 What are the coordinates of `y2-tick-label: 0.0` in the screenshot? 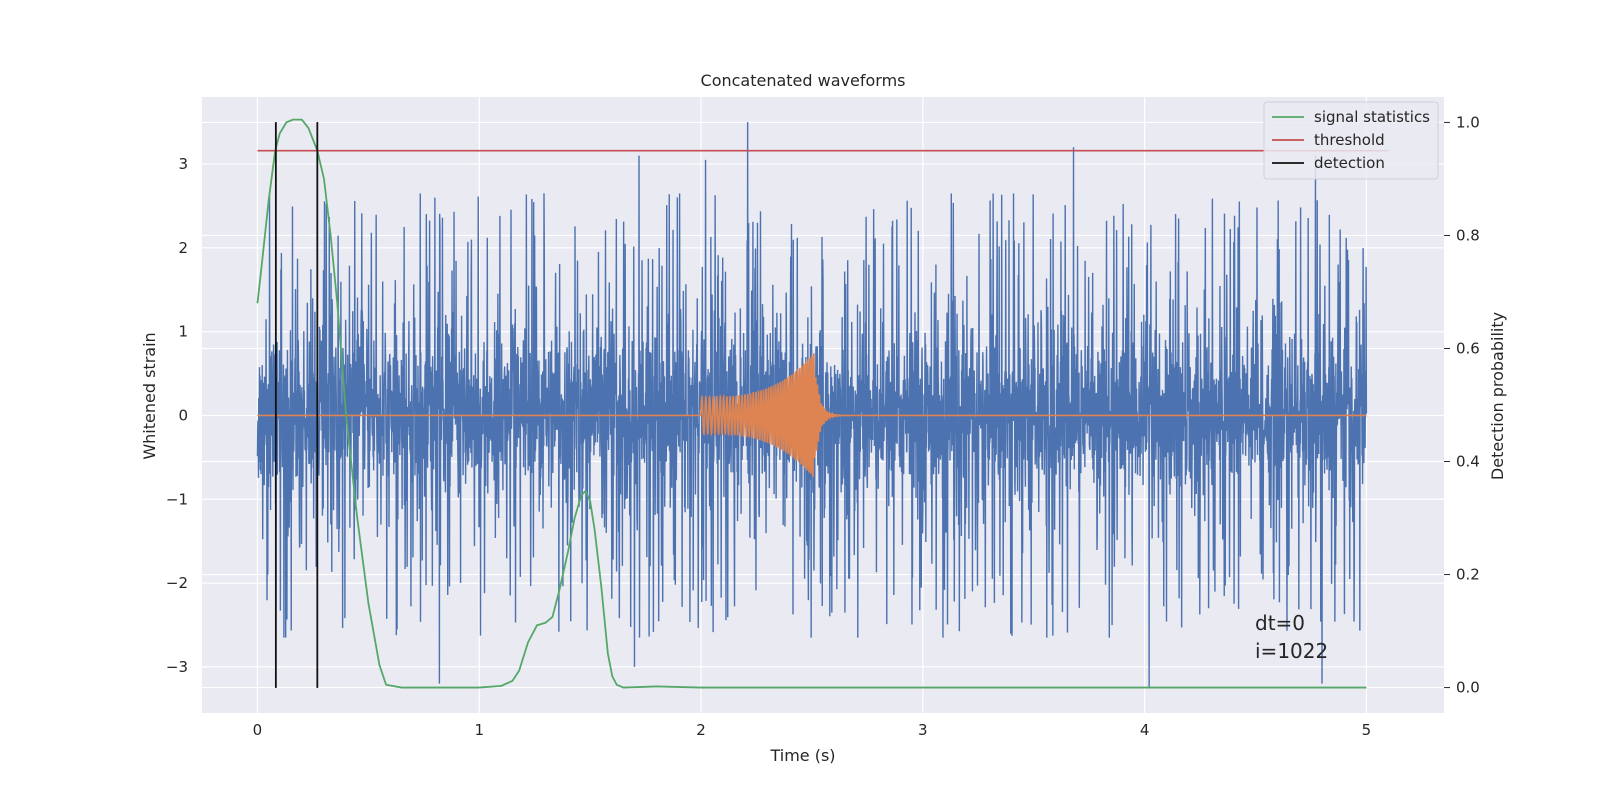 It's located at (1468, 688).